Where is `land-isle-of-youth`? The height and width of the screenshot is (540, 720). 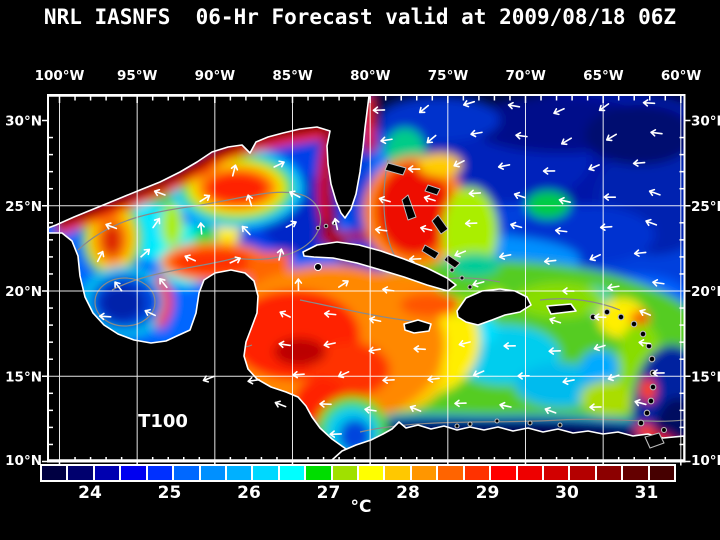 land-isle-of-youth is located at coordinates (318, 267).